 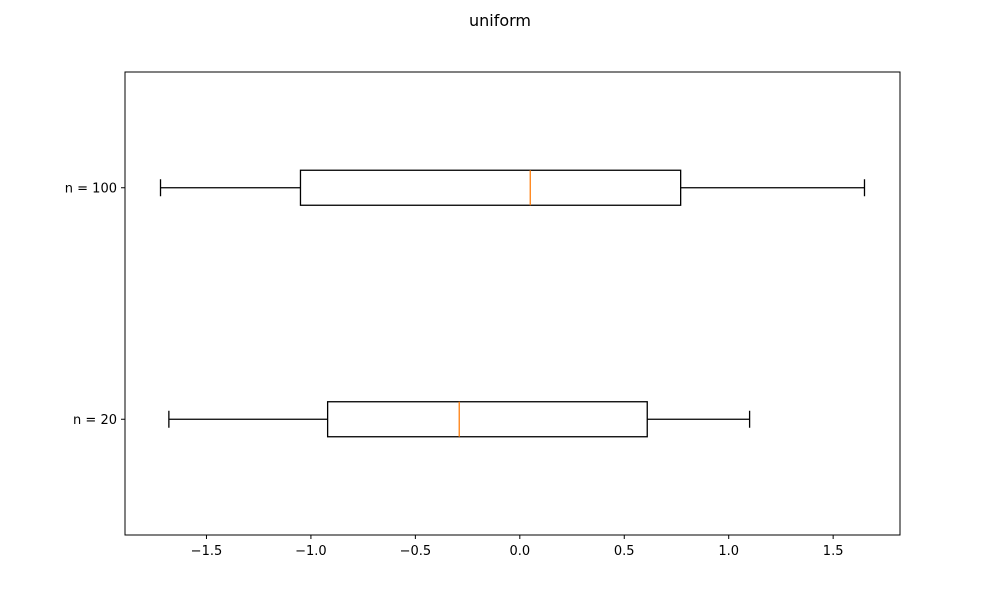 What do you see at coordinates (624, 551) in the screenshot?
I see `x-tick-label: 0.5` at bounding box center [624, 551].